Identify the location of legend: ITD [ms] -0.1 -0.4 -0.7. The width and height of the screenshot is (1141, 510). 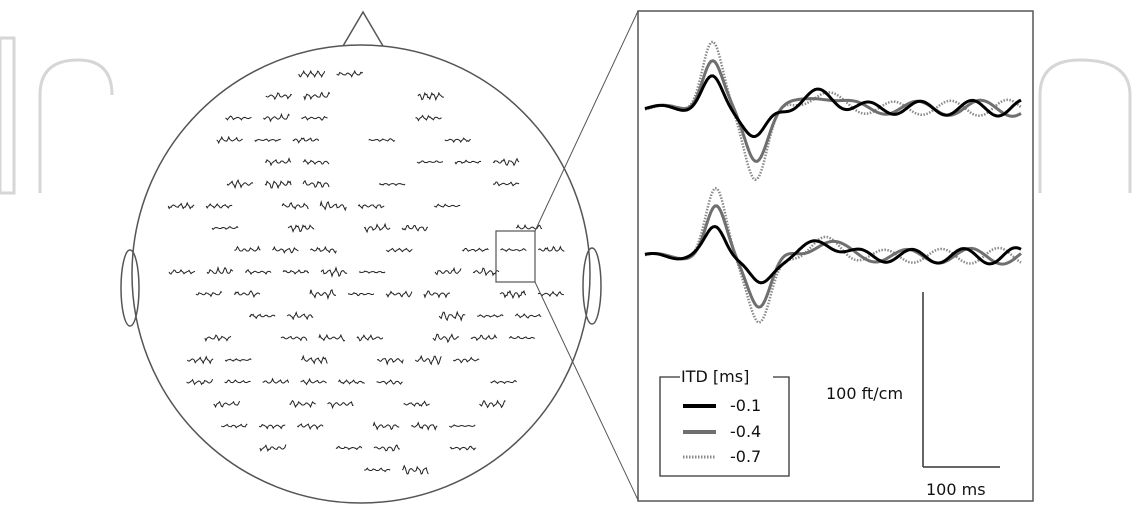
(724, 422).